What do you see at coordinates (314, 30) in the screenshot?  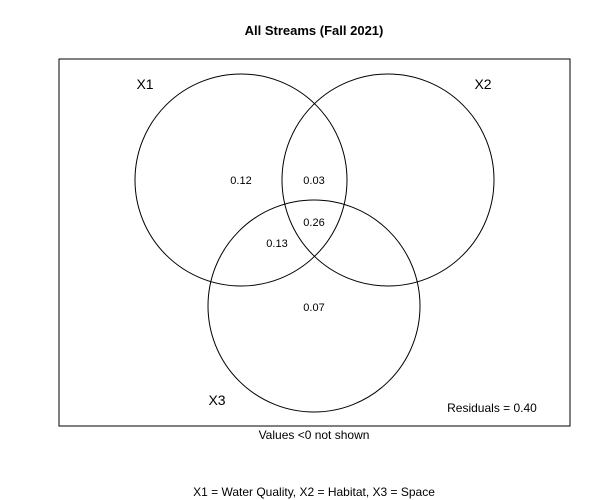 I see `diagram-title: All Streams (Fall 2021)` at bounding box center [314, 30].